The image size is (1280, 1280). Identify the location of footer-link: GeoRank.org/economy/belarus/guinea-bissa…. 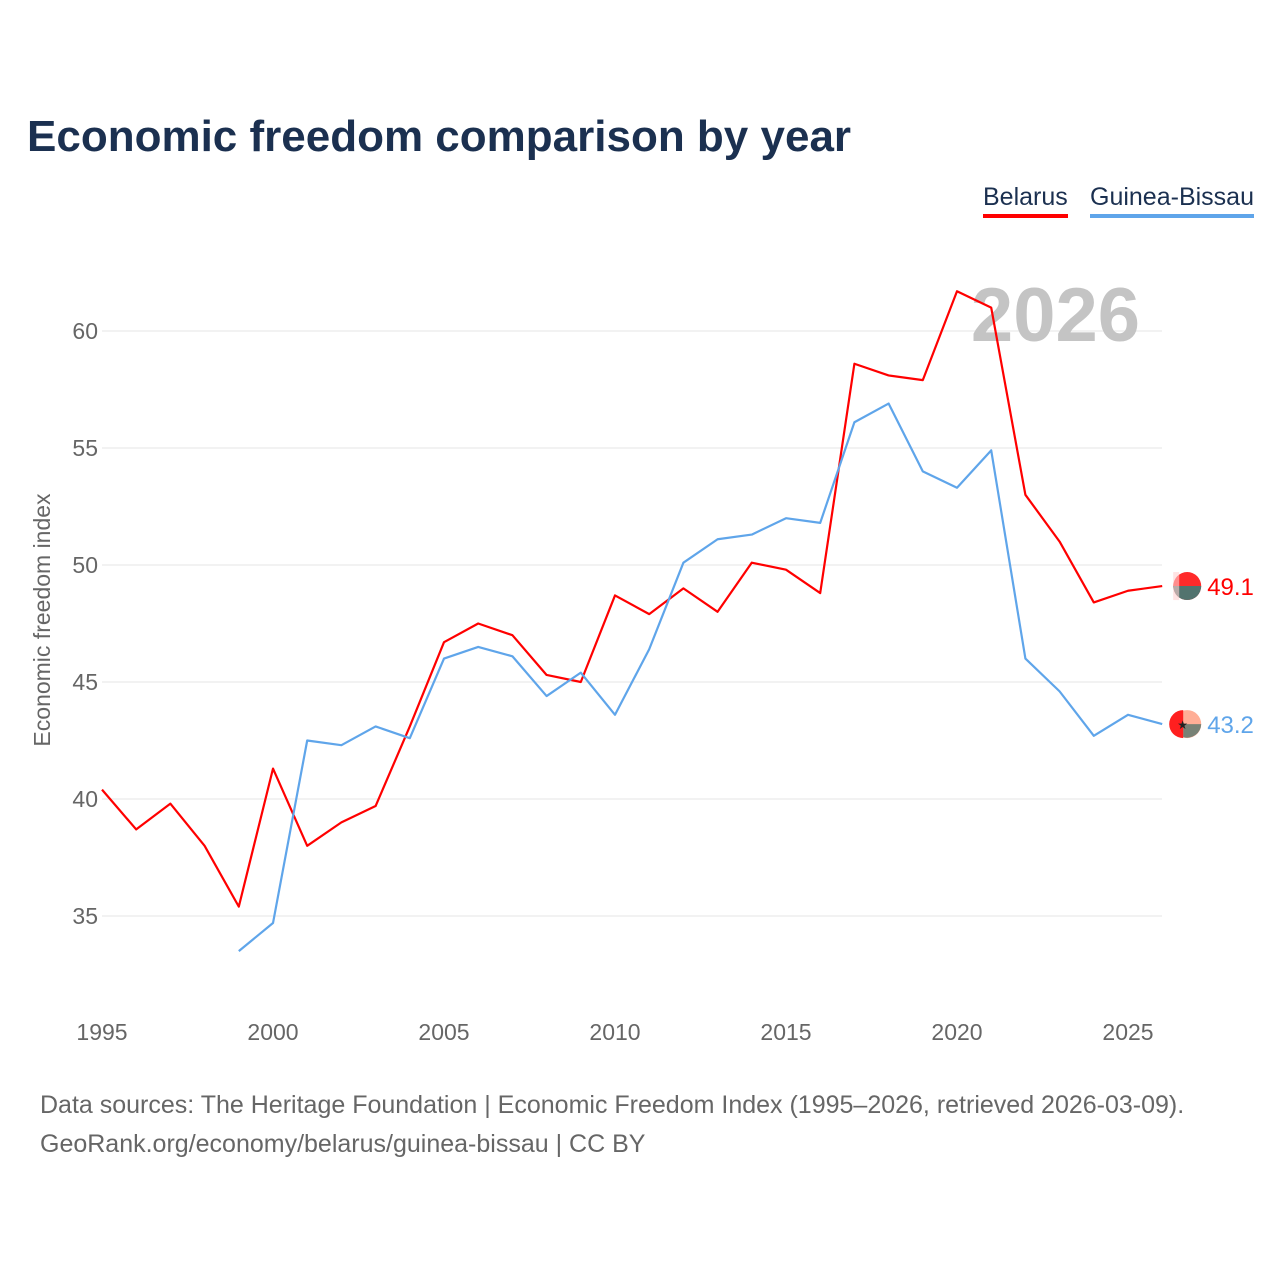
(343, 1144).